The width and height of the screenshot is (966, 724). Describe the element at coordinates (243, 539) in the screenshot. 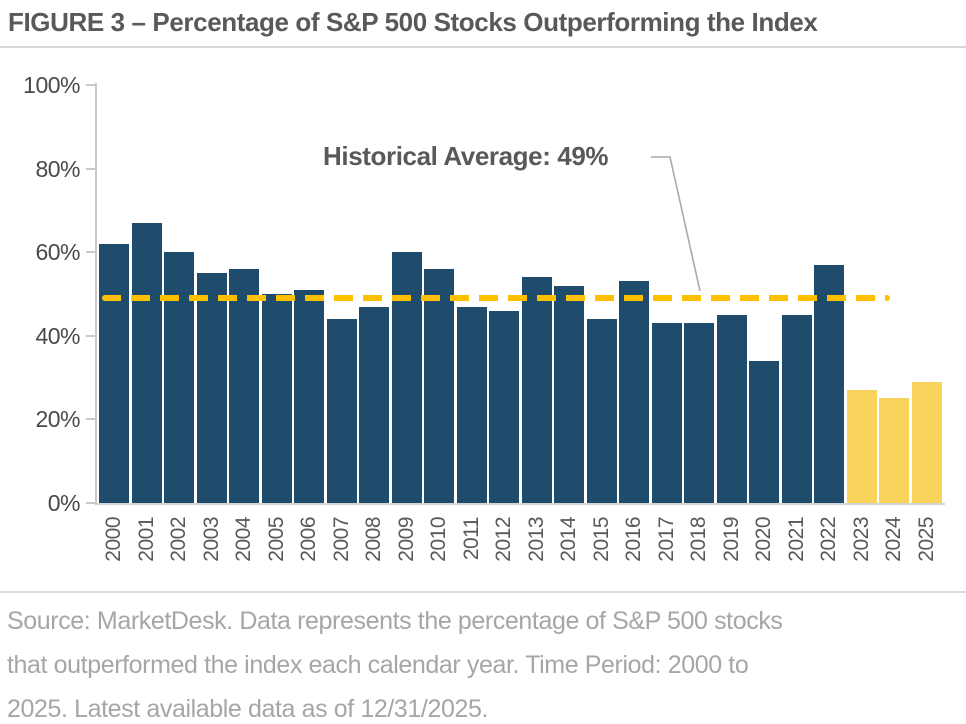

I see `x-label-2004: 2004` at that location.